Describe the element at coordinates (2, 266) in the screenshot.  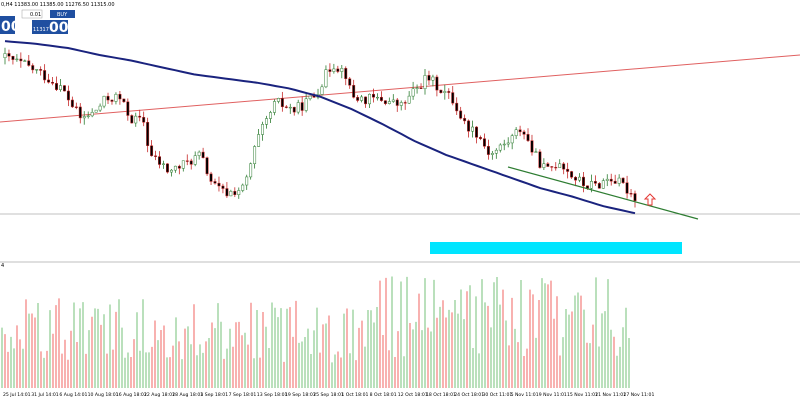
I see `indicator-label: 4` at that location.